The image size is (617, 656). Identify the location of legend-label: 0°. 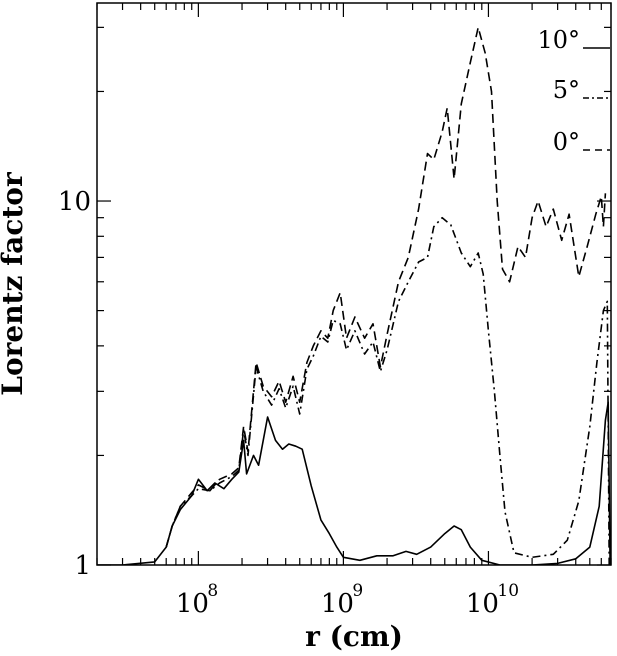
(566, 142).